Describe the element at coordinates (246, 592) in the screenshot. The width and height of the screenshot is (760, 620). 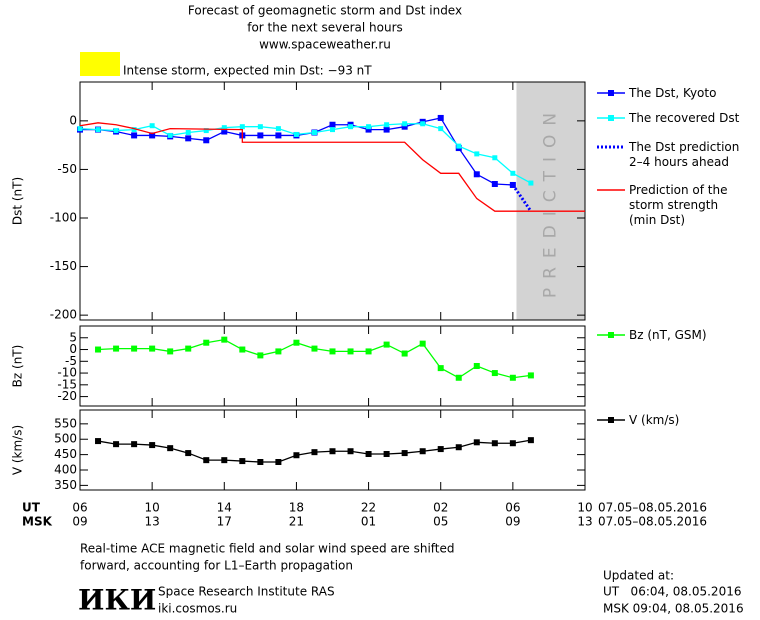
I see `institute: Space Research Institute RAS` at that location.